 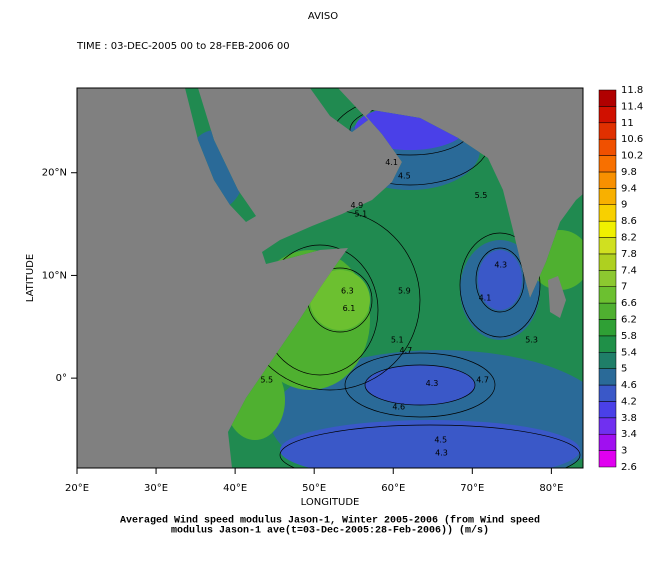 I want to click on x-tick-label: 30°E, so click(x=156, y=488).